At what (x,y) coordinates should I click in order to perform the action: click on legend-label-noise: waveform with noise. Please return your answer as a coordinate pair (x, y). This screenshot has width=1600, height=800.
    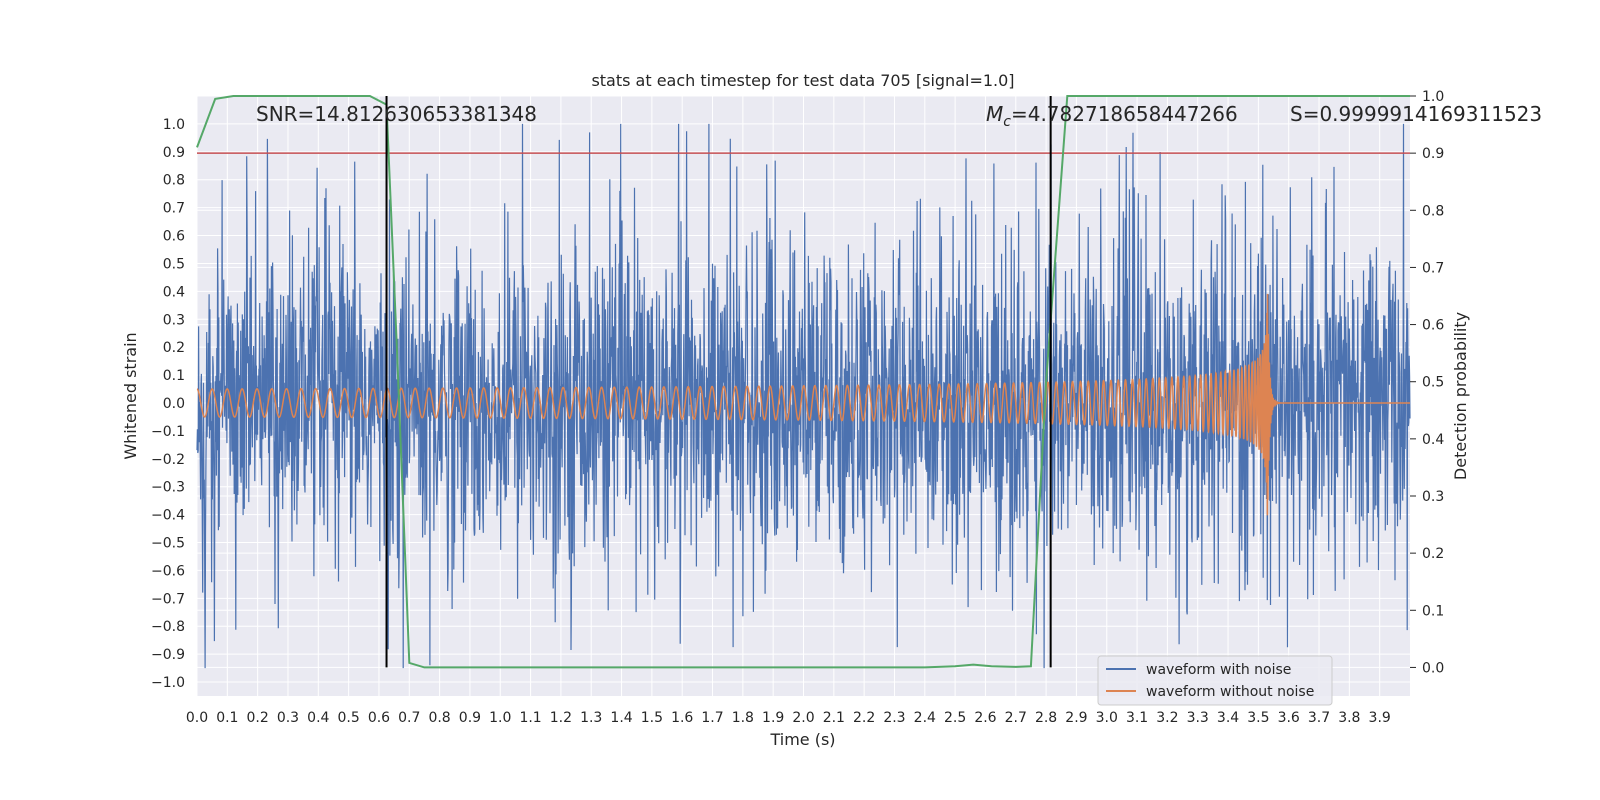
    Looking at the image, I should click on (1218, 670).